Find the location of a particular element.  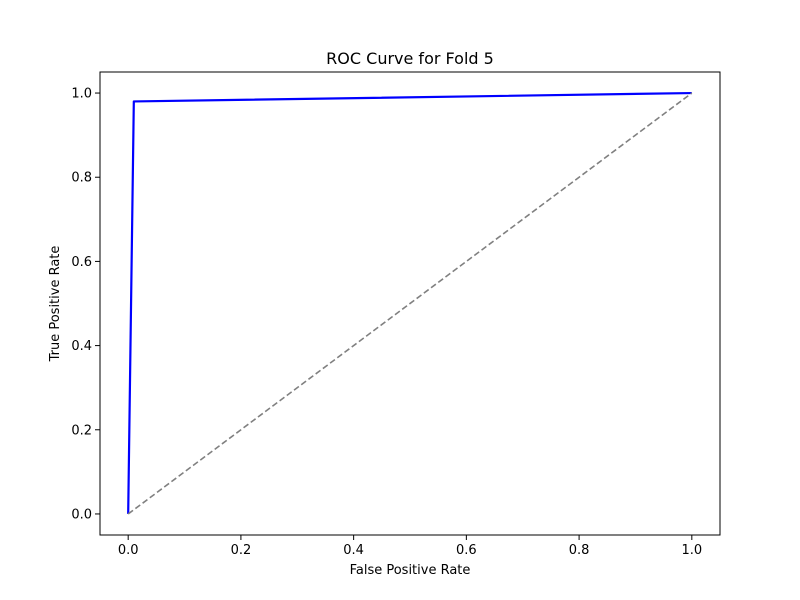

y-tick-label: 0.8 is located at coordinates (81, 178).